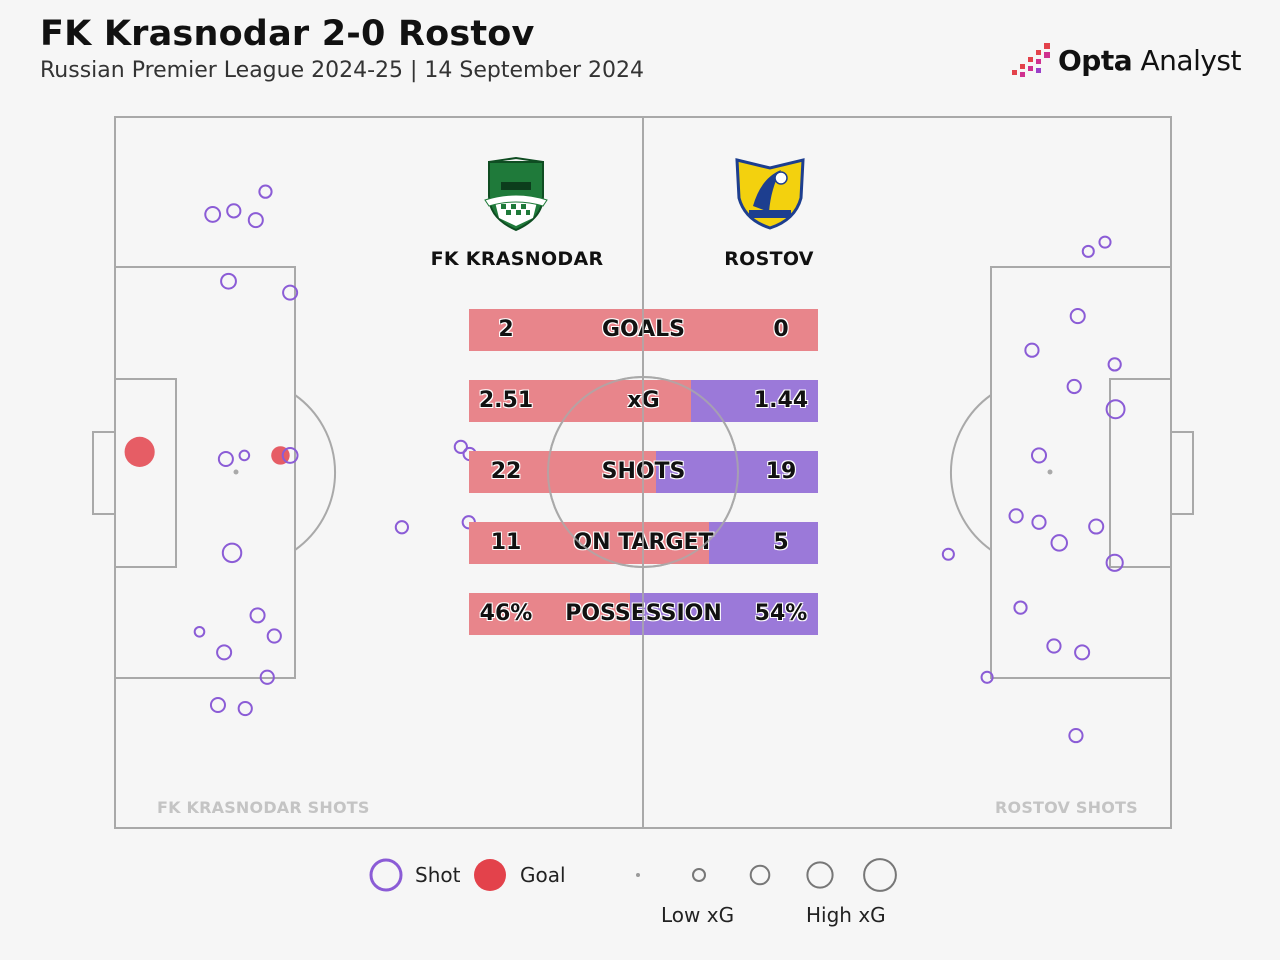  I want to click on stat-home-value: 2.51, so click(506, 400).